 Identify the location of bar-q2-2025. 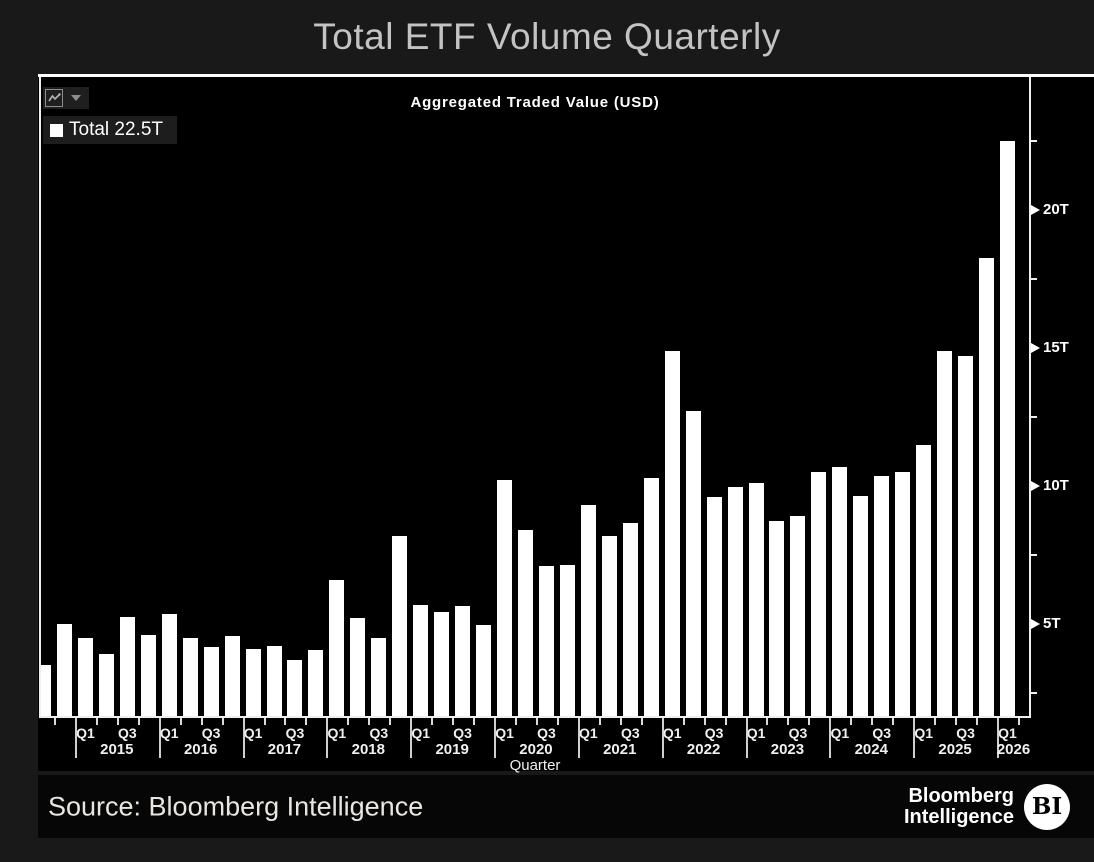
(945, 533).